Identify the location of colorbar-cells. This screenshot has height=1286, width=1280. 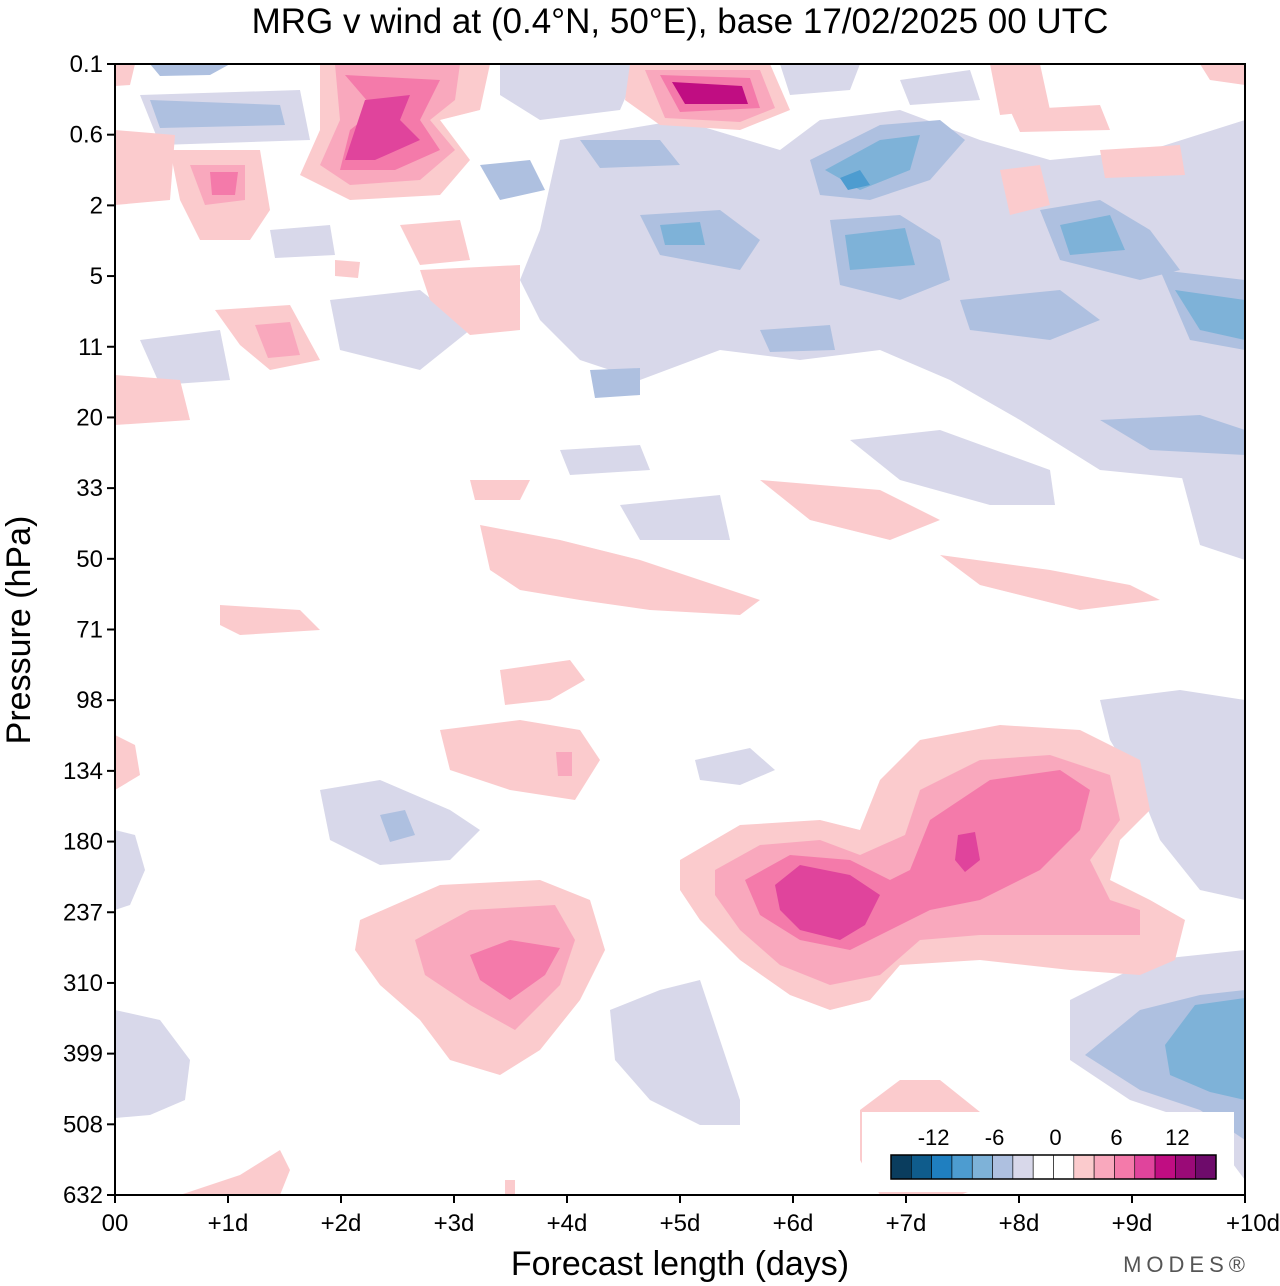
(1053, 1167).